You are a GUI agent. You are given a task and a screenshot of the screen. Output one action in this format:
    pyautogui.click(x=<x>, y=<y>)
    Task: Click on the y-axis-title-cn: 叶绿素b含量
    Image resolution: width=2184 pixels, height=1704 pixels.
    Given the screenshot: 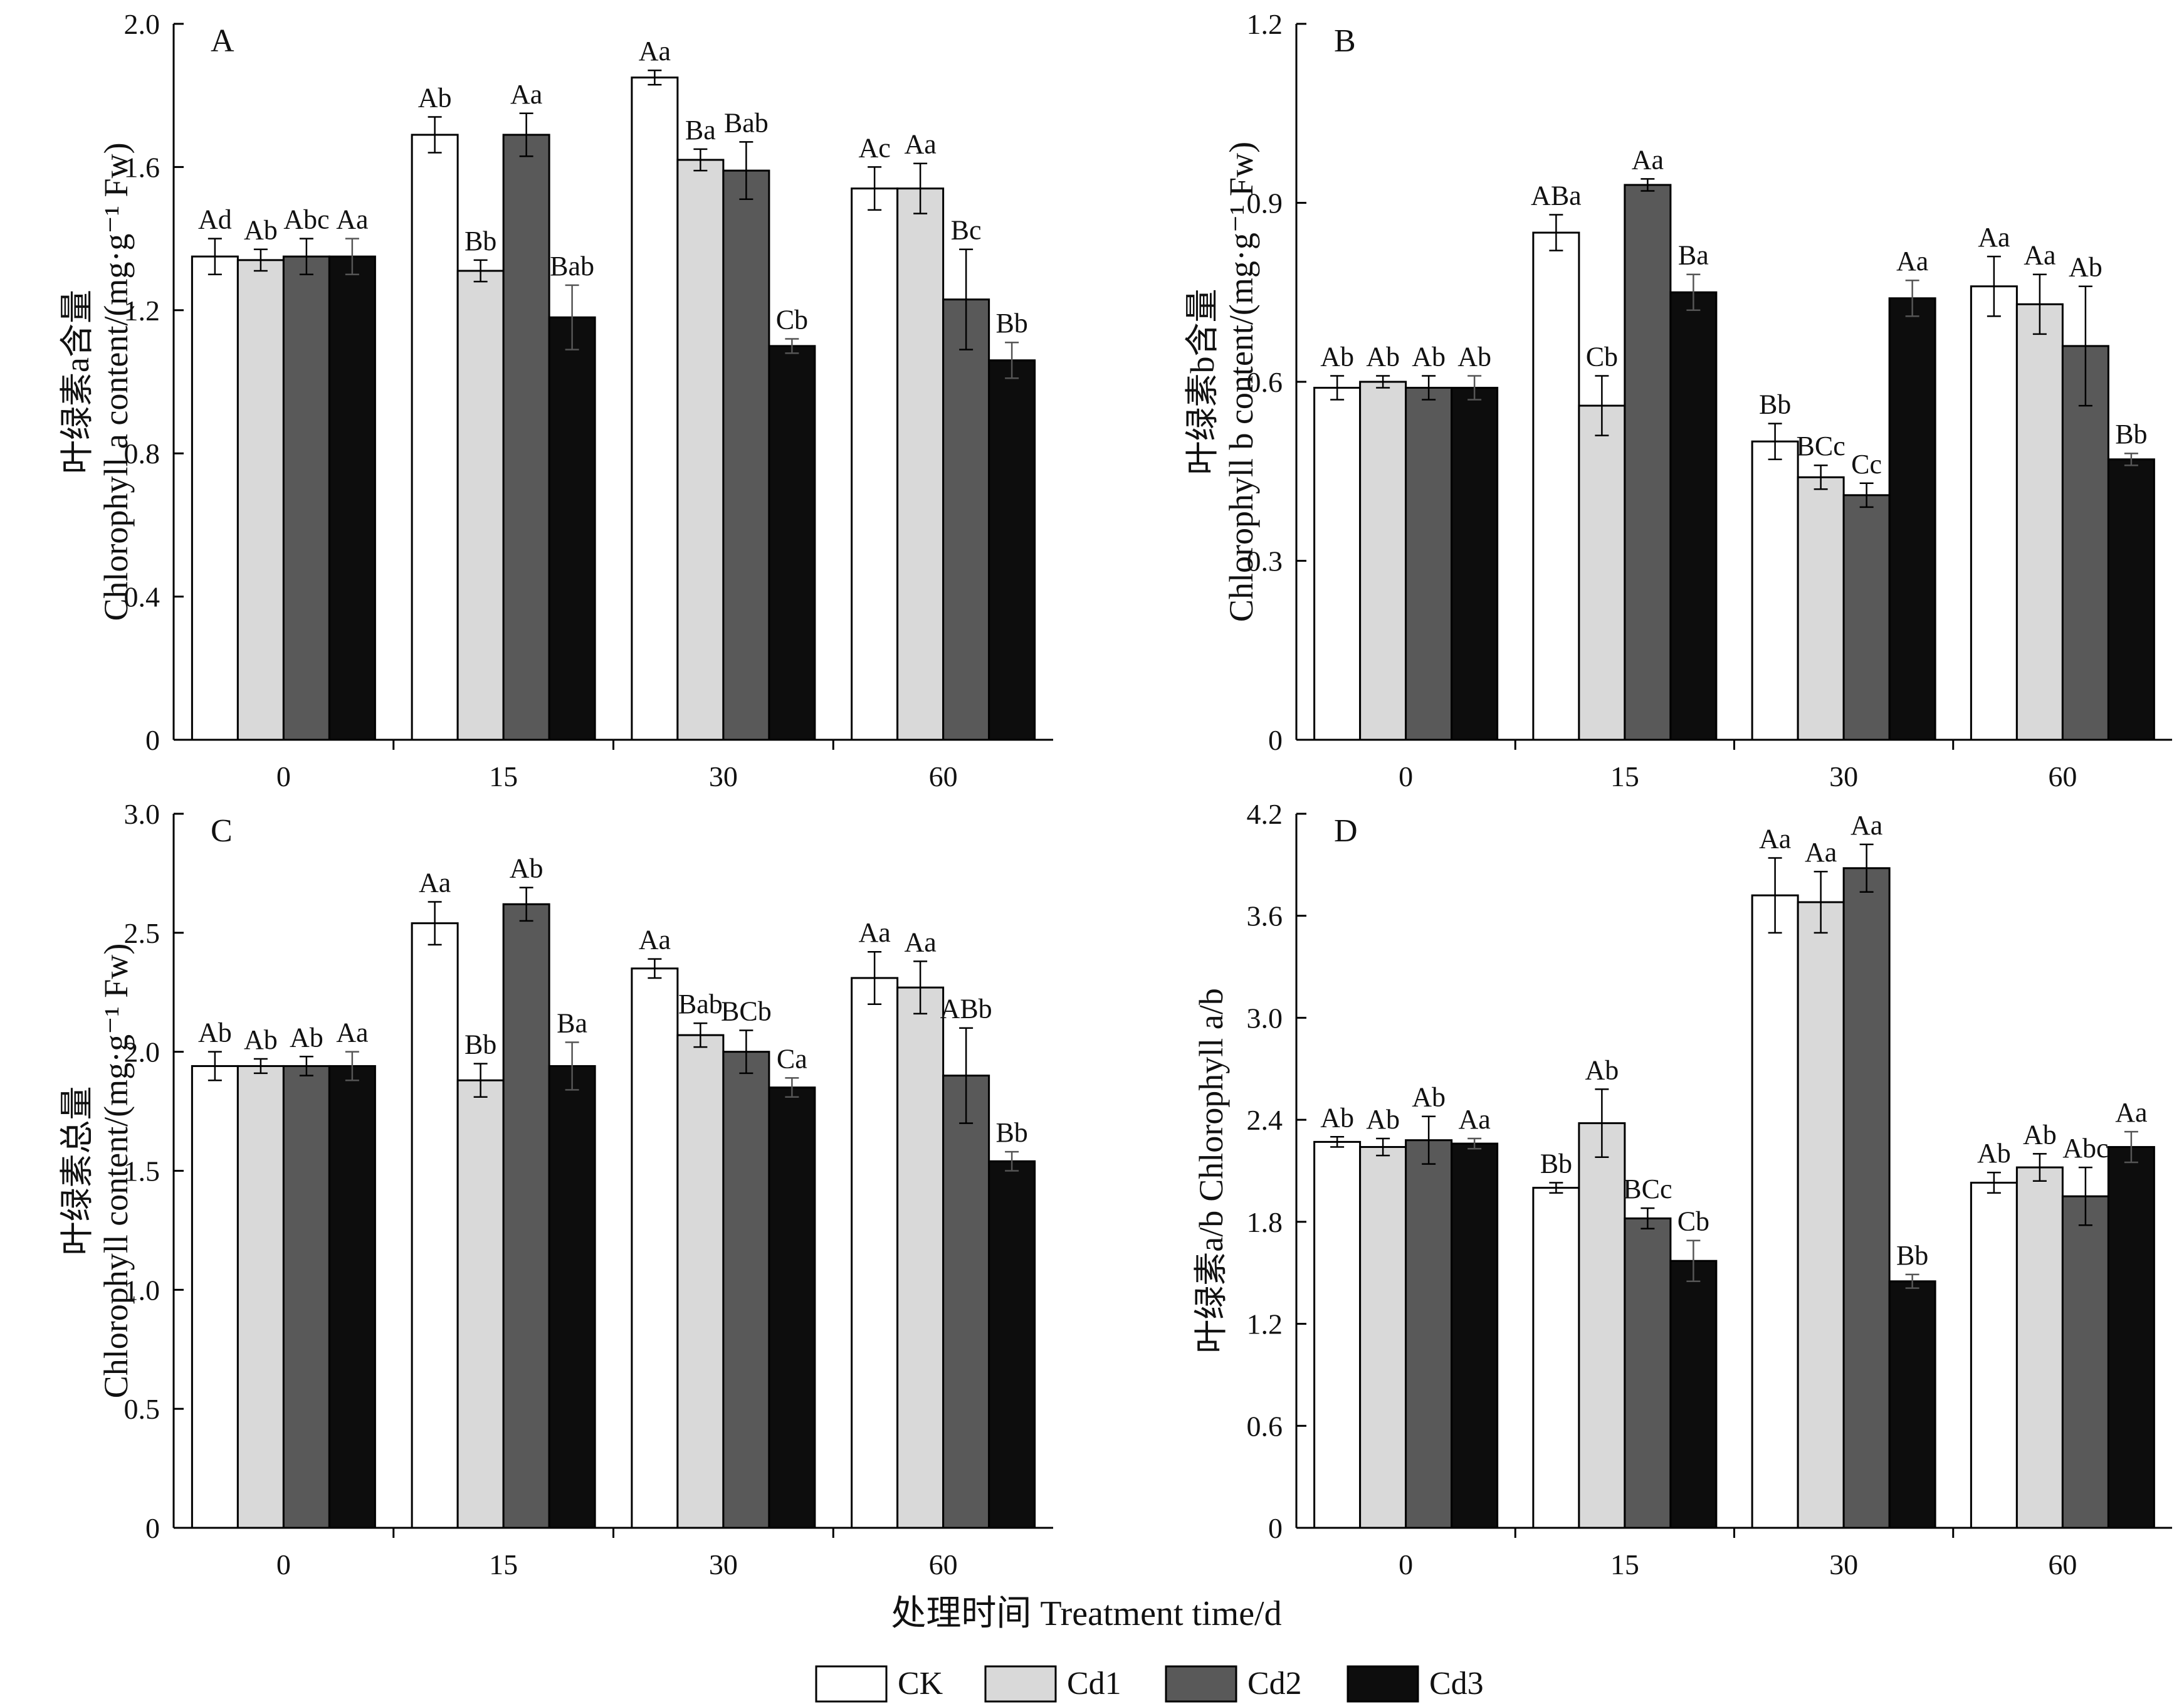 What is the action you would take?
    pyautogui.click(x=1203, y=382)
    